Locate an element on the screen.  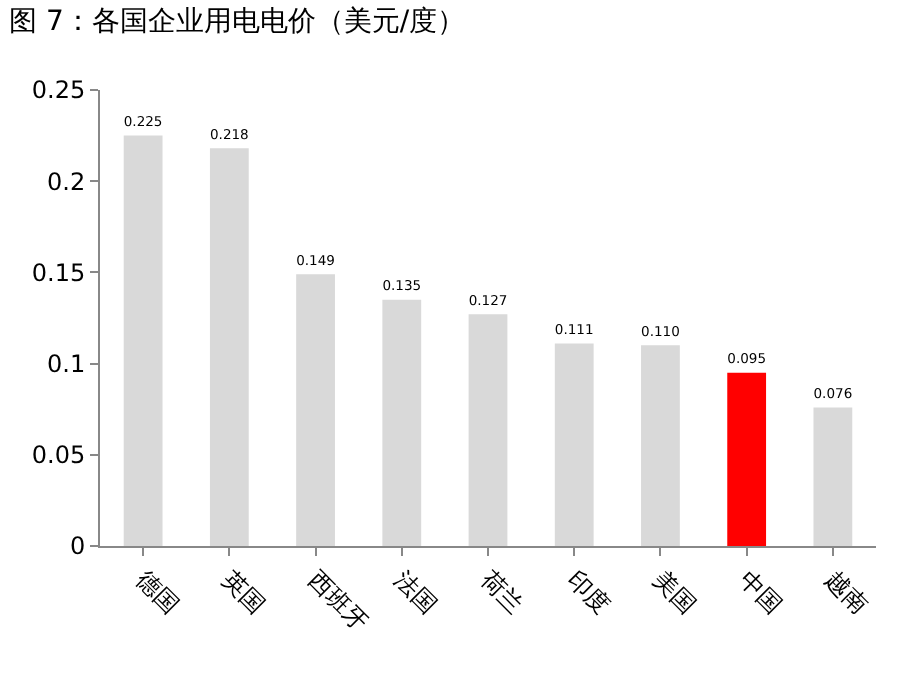
y-tick-label: 0.05 is located at coordinates (58, 455).